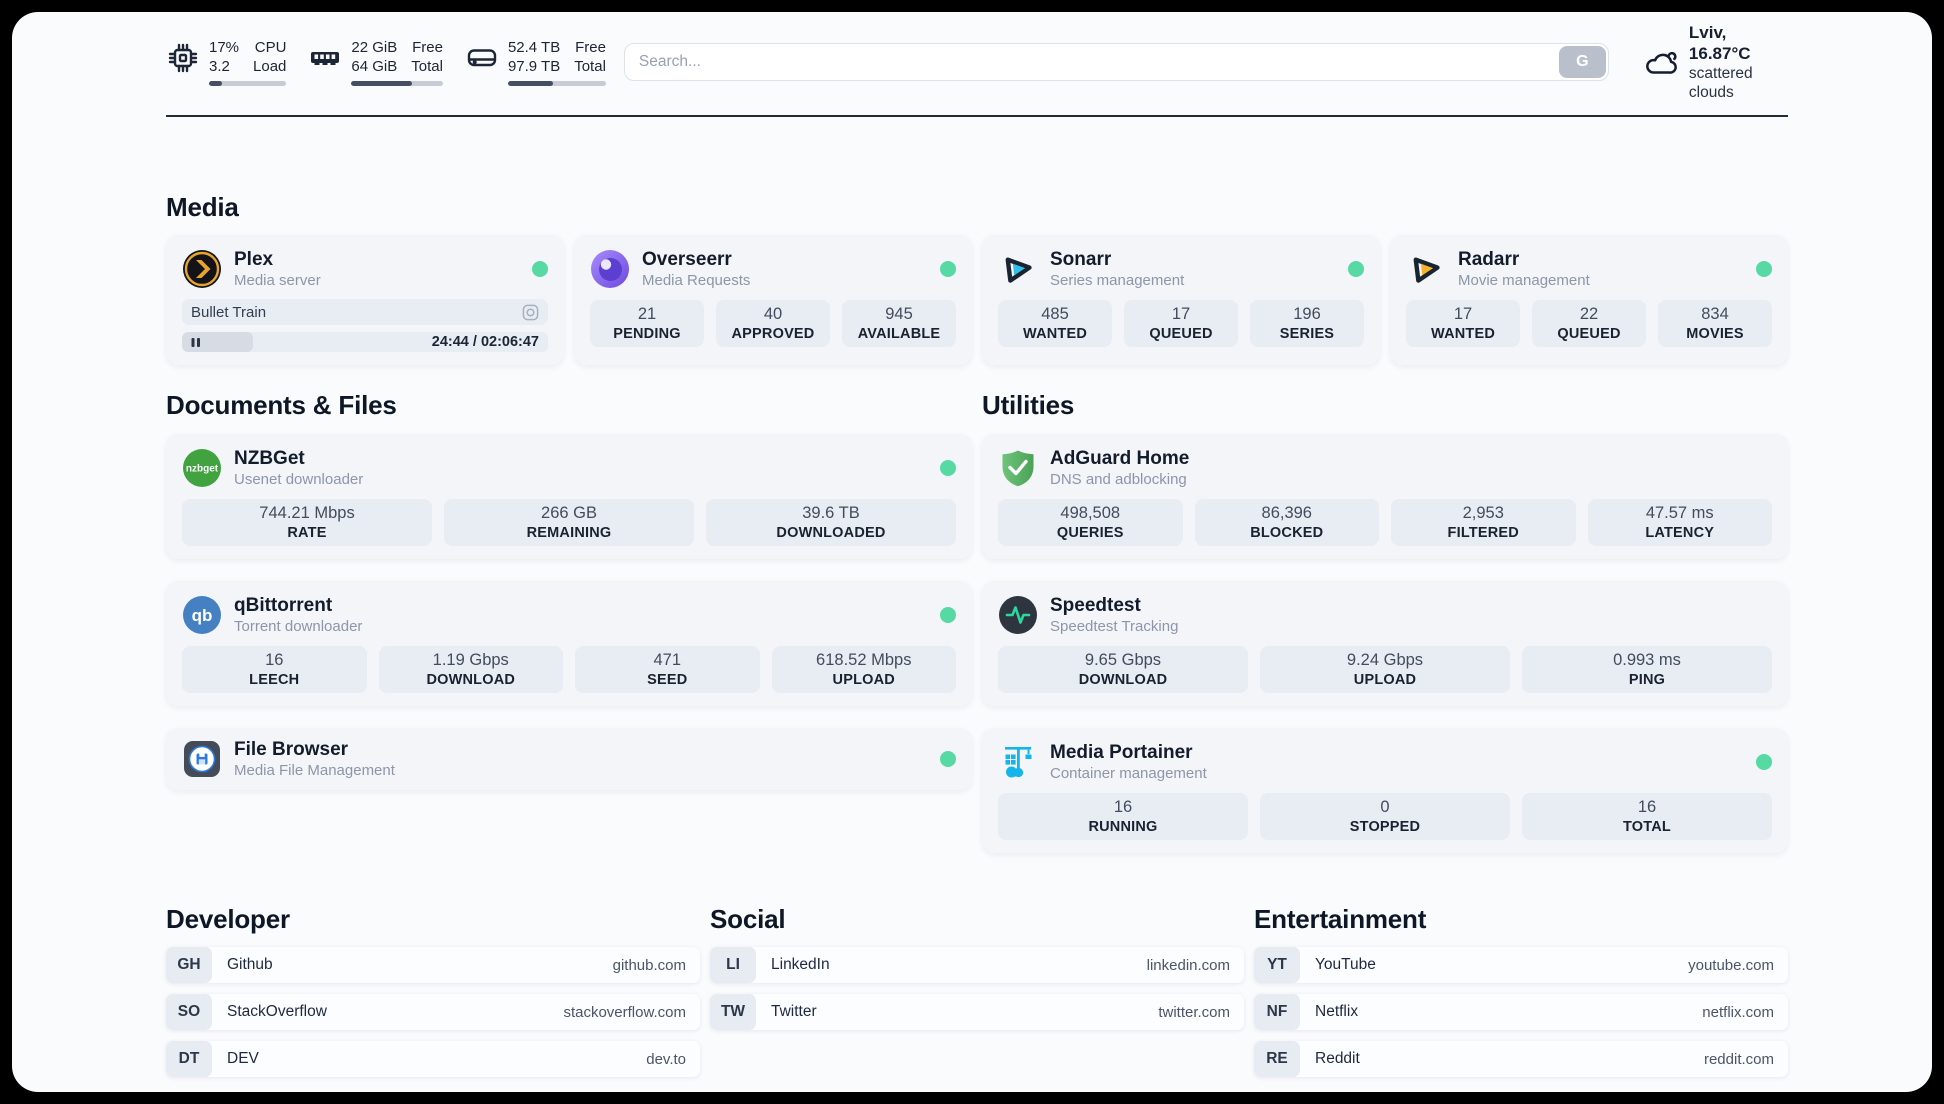 This screenshot has height=1104, width=1944. What do you see at coordinates (299, 479) in the screenshot?
I see `app-description: Usenet downloader` at bounding box center [299, 479].